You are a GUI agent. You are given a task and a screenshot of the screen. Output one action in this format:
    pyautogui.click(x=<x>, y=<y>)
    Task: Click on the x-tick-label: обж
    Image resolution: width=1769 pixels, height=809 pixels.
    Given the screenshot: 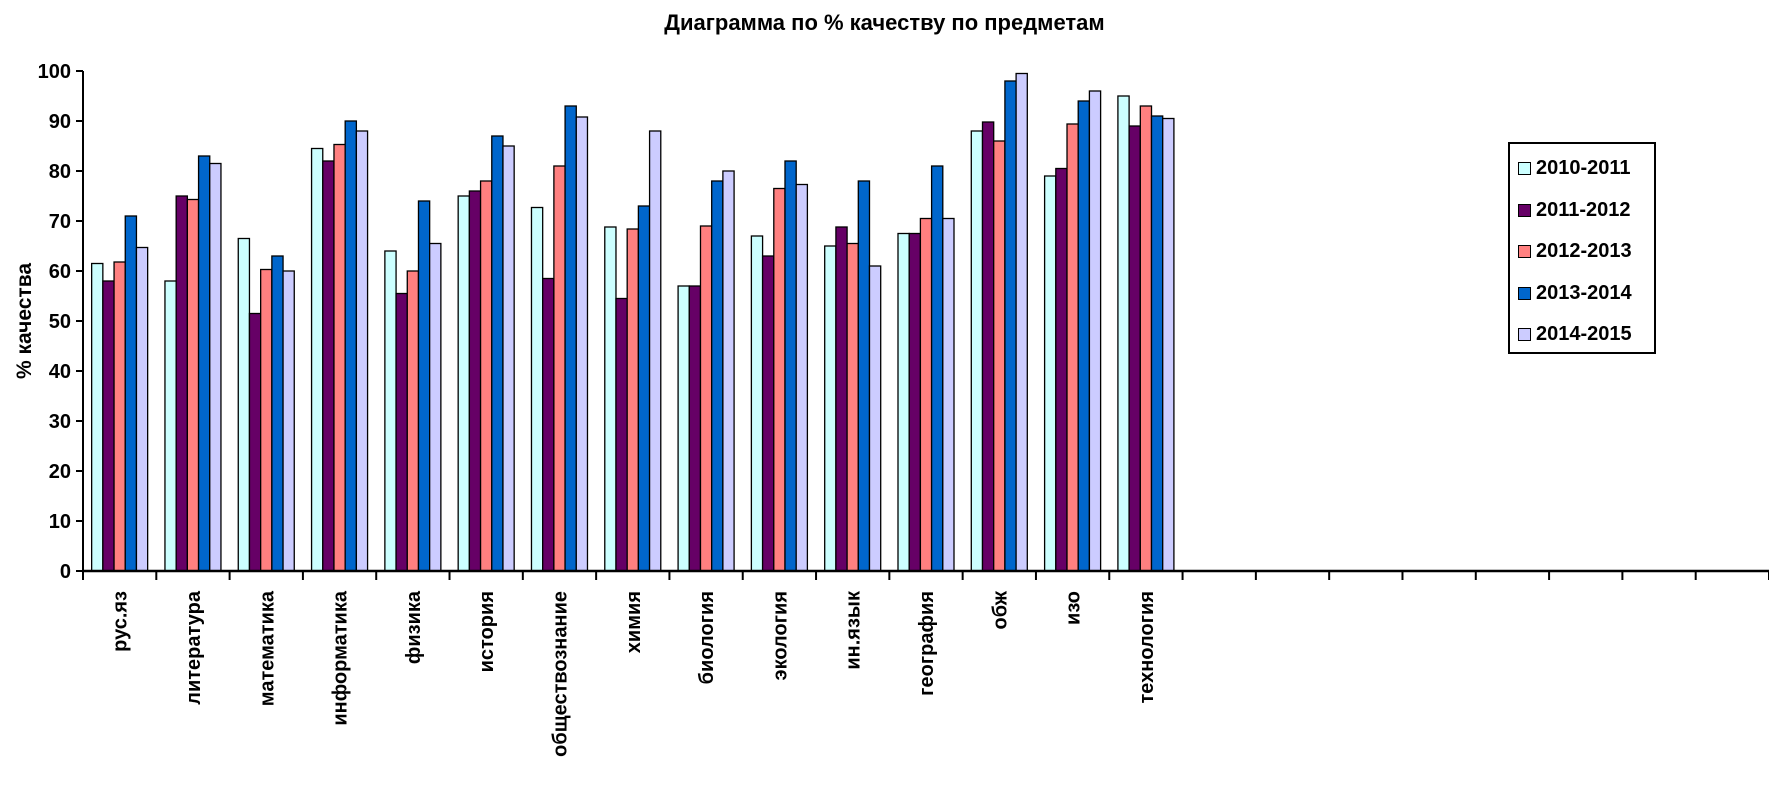 What is the action you would take?
    pyautogui.click(x=1000, y=609)
    